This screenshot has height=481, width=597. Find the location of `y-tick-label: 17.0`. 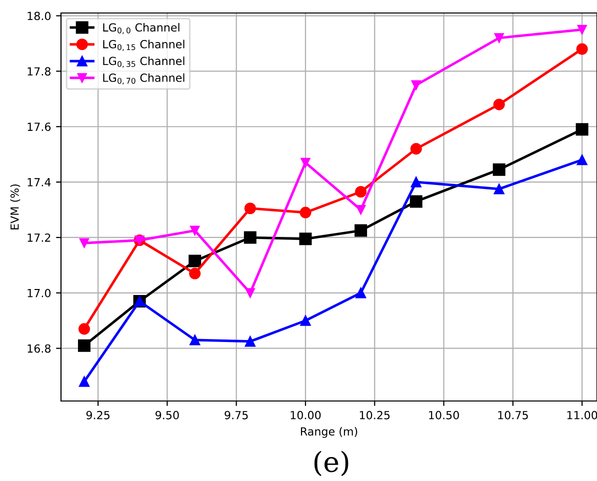

y-tick-label: 17.0 is located at coordinates (39, 293).